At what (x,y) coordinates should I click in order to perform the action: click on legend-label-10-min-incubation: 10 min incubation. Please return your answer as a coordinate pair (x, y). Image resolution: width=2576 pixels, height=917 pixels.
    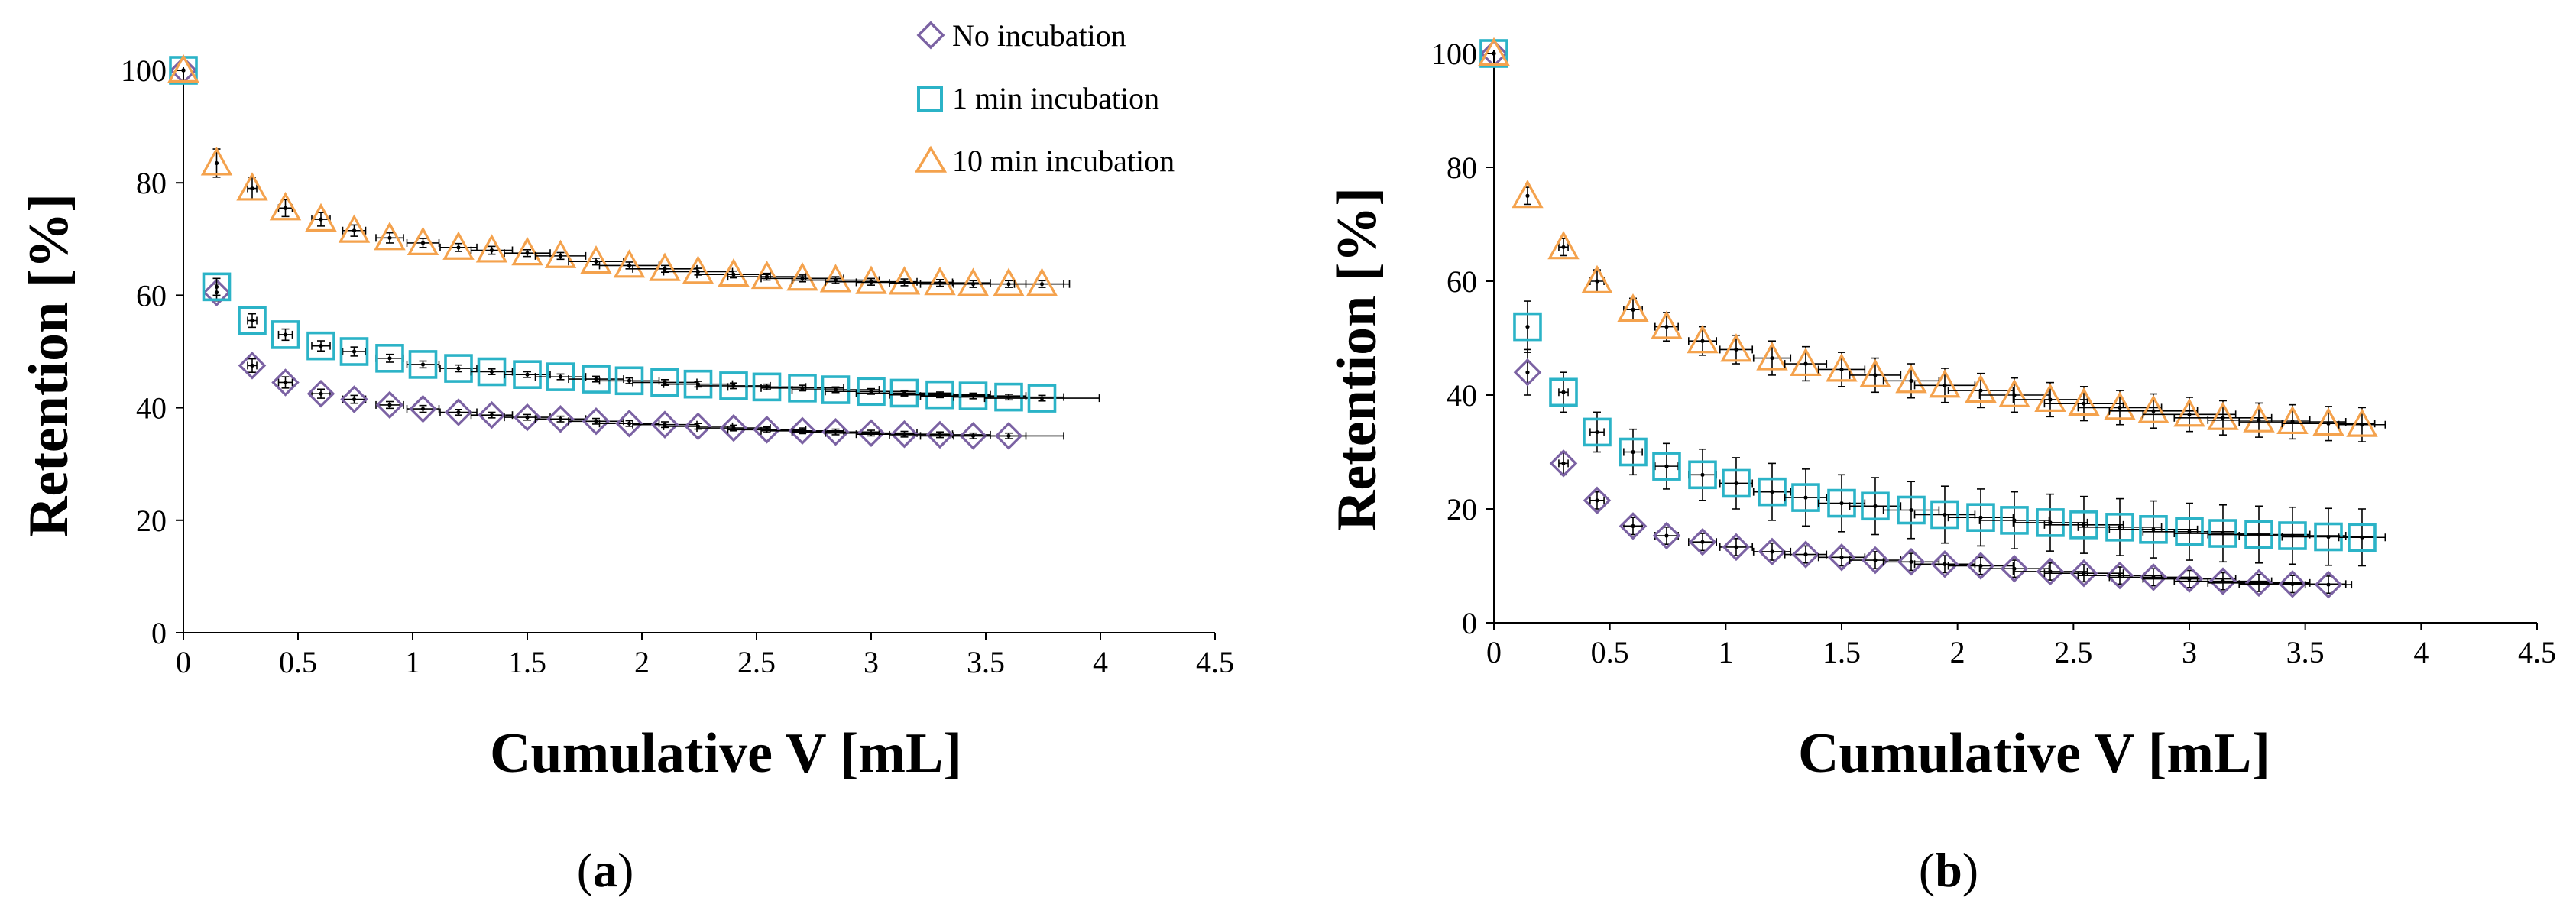
    Looking at the image, I should click on (1064, 161).